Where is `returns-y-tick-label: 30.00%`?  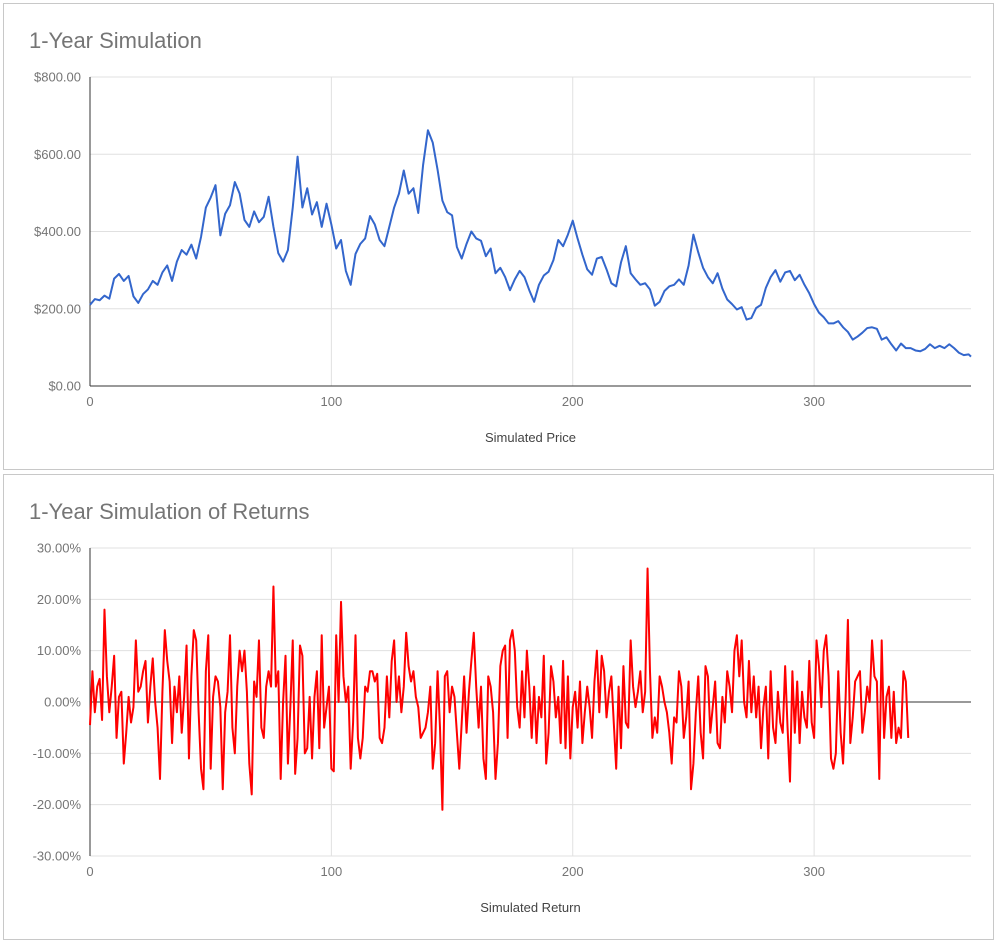
returns-y-tick-label: 30.00% is located at coordinates (59, 548).